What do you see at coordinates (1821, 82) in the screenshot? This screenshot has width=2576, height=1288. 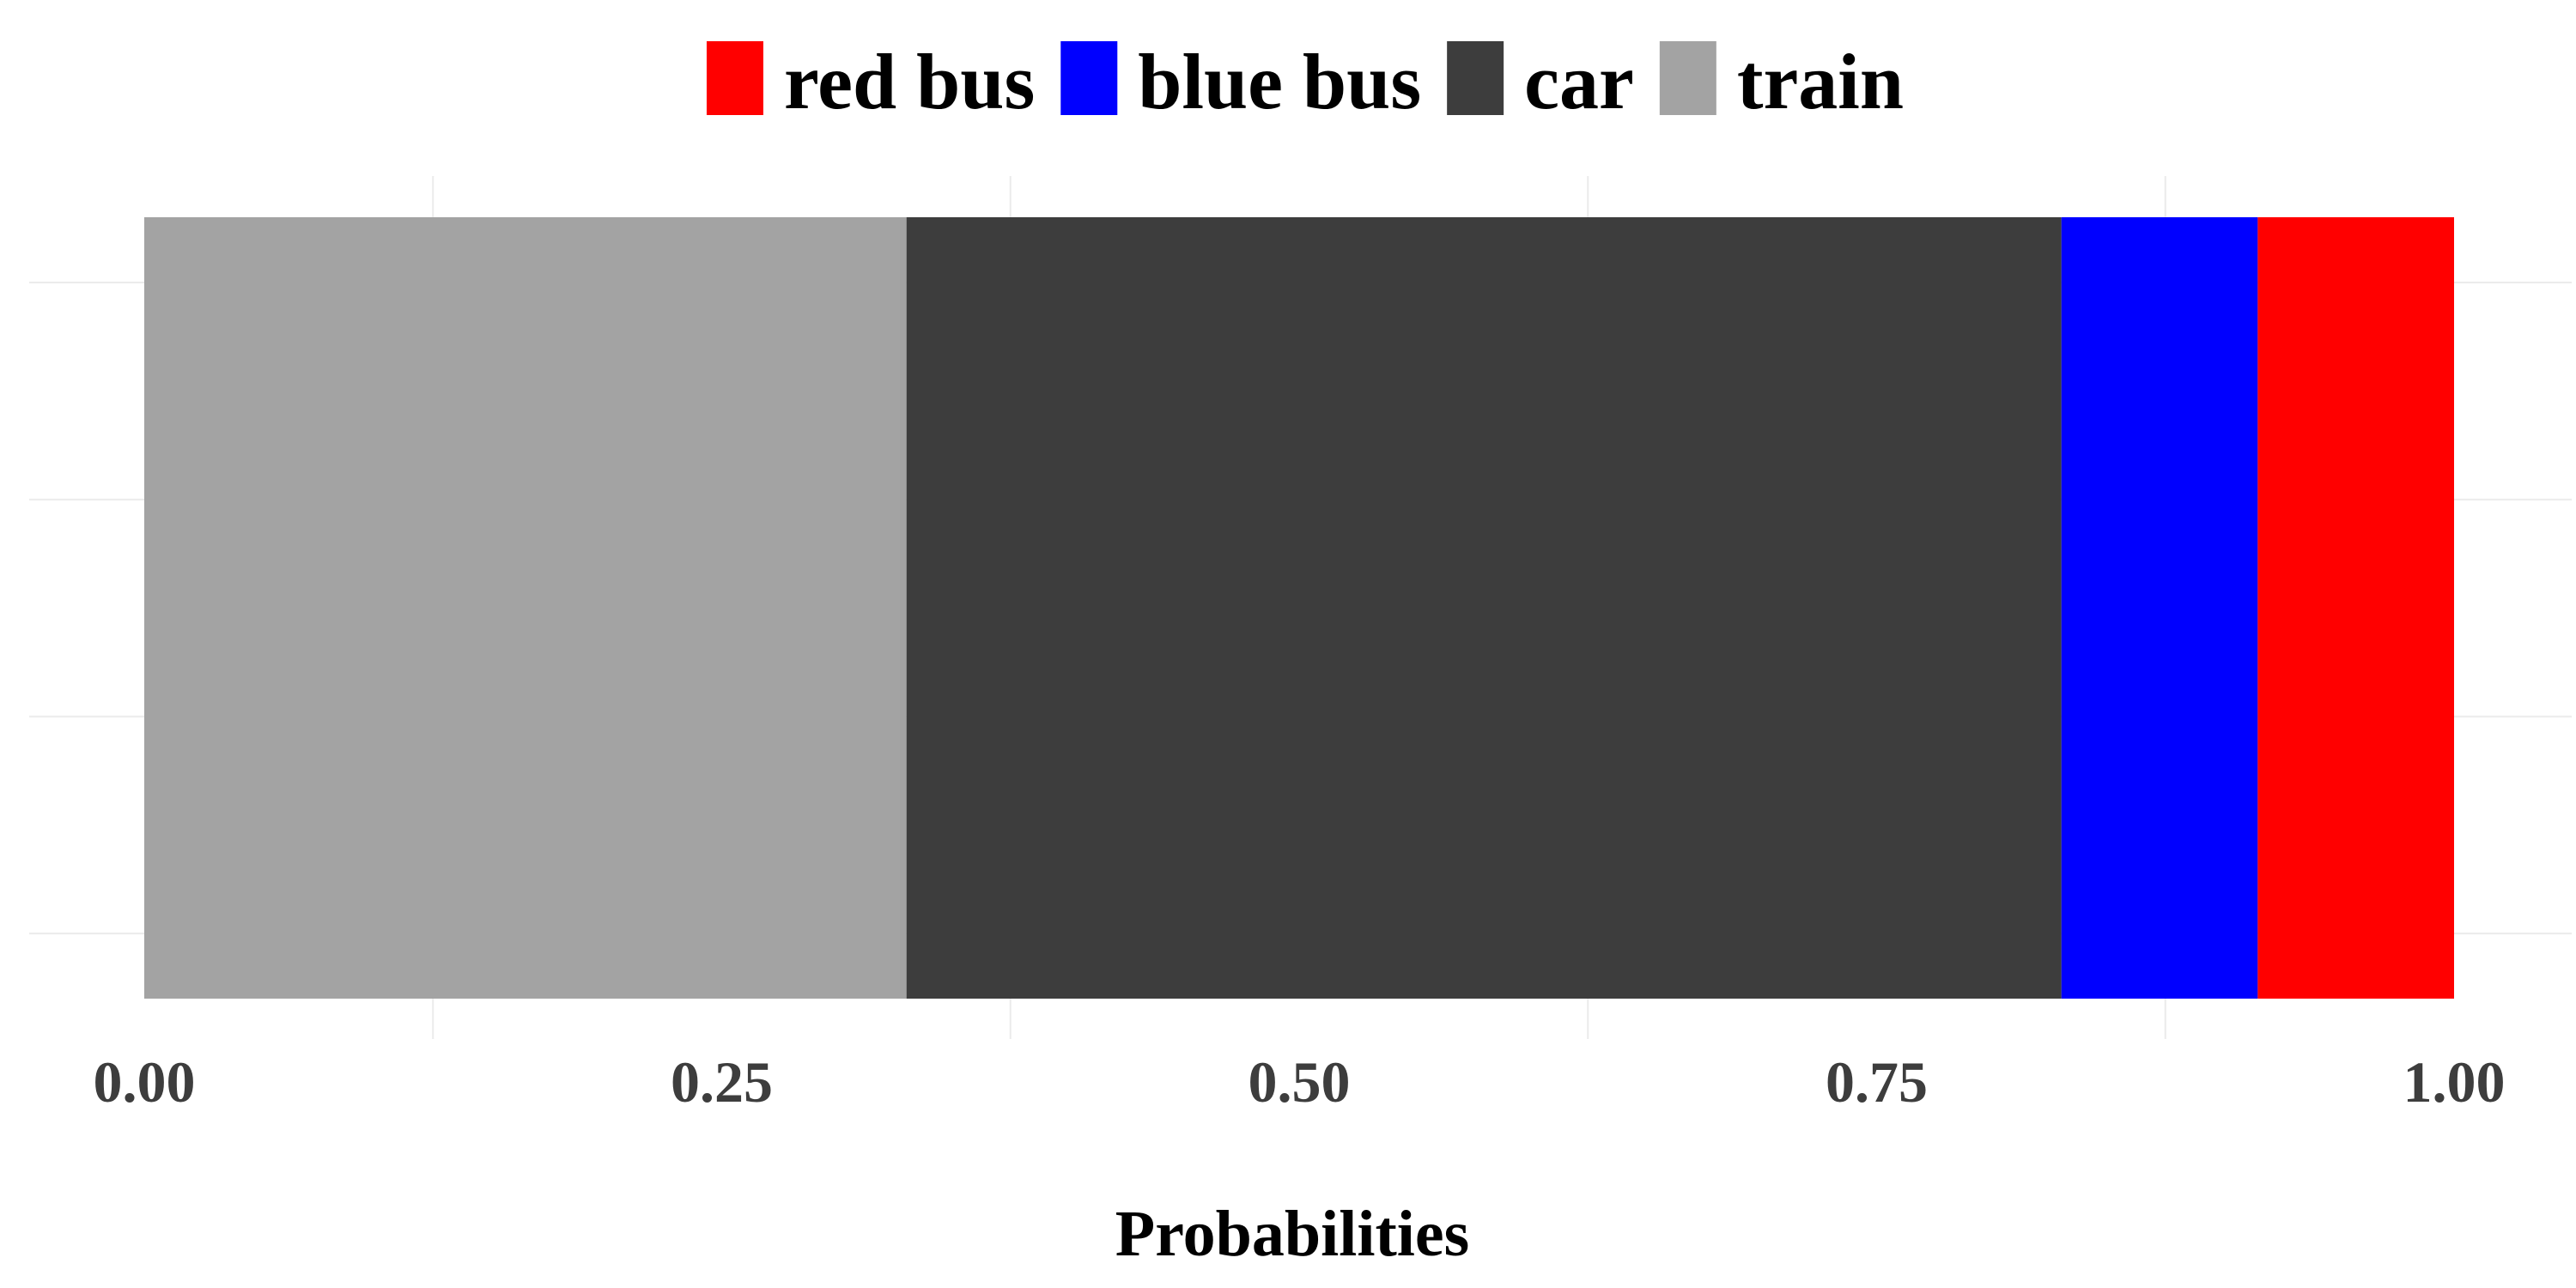 I see `legend-label: train` at bounding box center [1821, 82].